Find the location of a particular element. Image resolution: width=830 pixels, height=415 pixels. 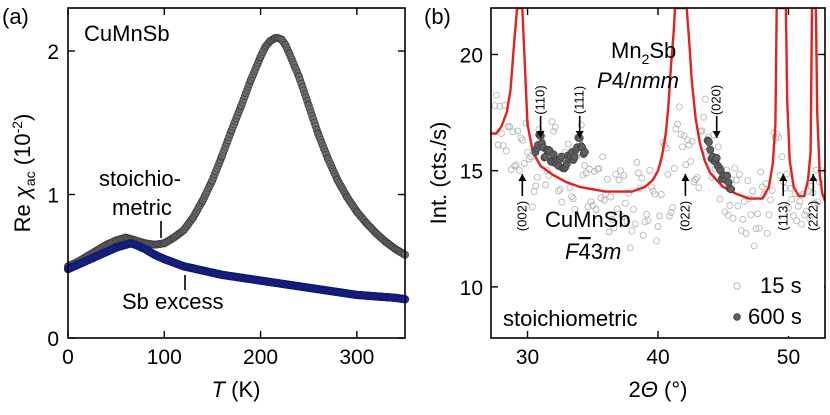

mn2sb-space-group: P4/nmm is located at coordinates (638, 80).